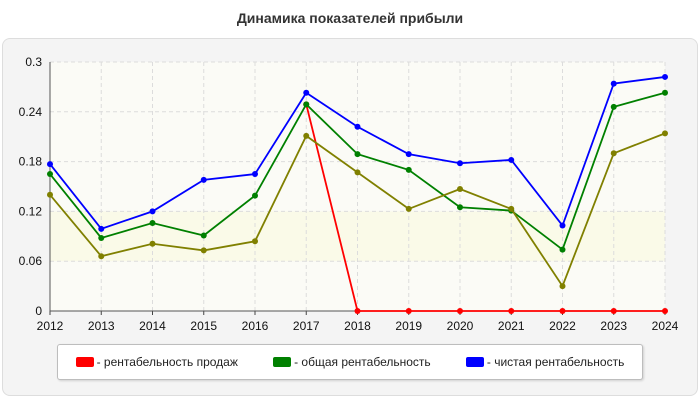  Describe the element at coordinates (203, 326) in the screenshot. I see `x-tick-label: 2015` at that location.